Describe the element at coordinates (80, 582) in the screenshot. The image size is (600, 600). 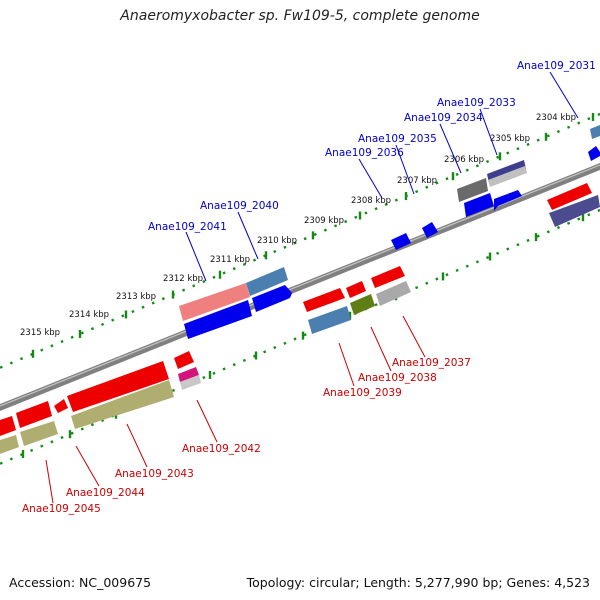
I see `accession-text: Accession: NC_009675` at that location.